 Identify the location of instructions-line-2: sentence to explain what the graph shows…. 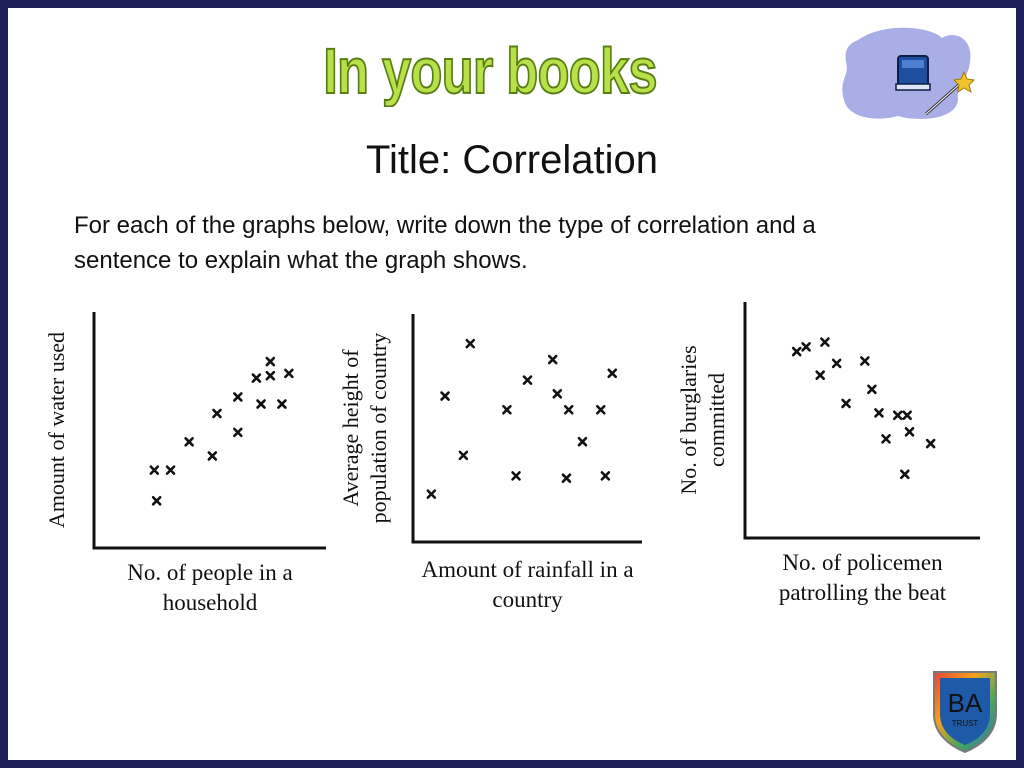
(301, 260).